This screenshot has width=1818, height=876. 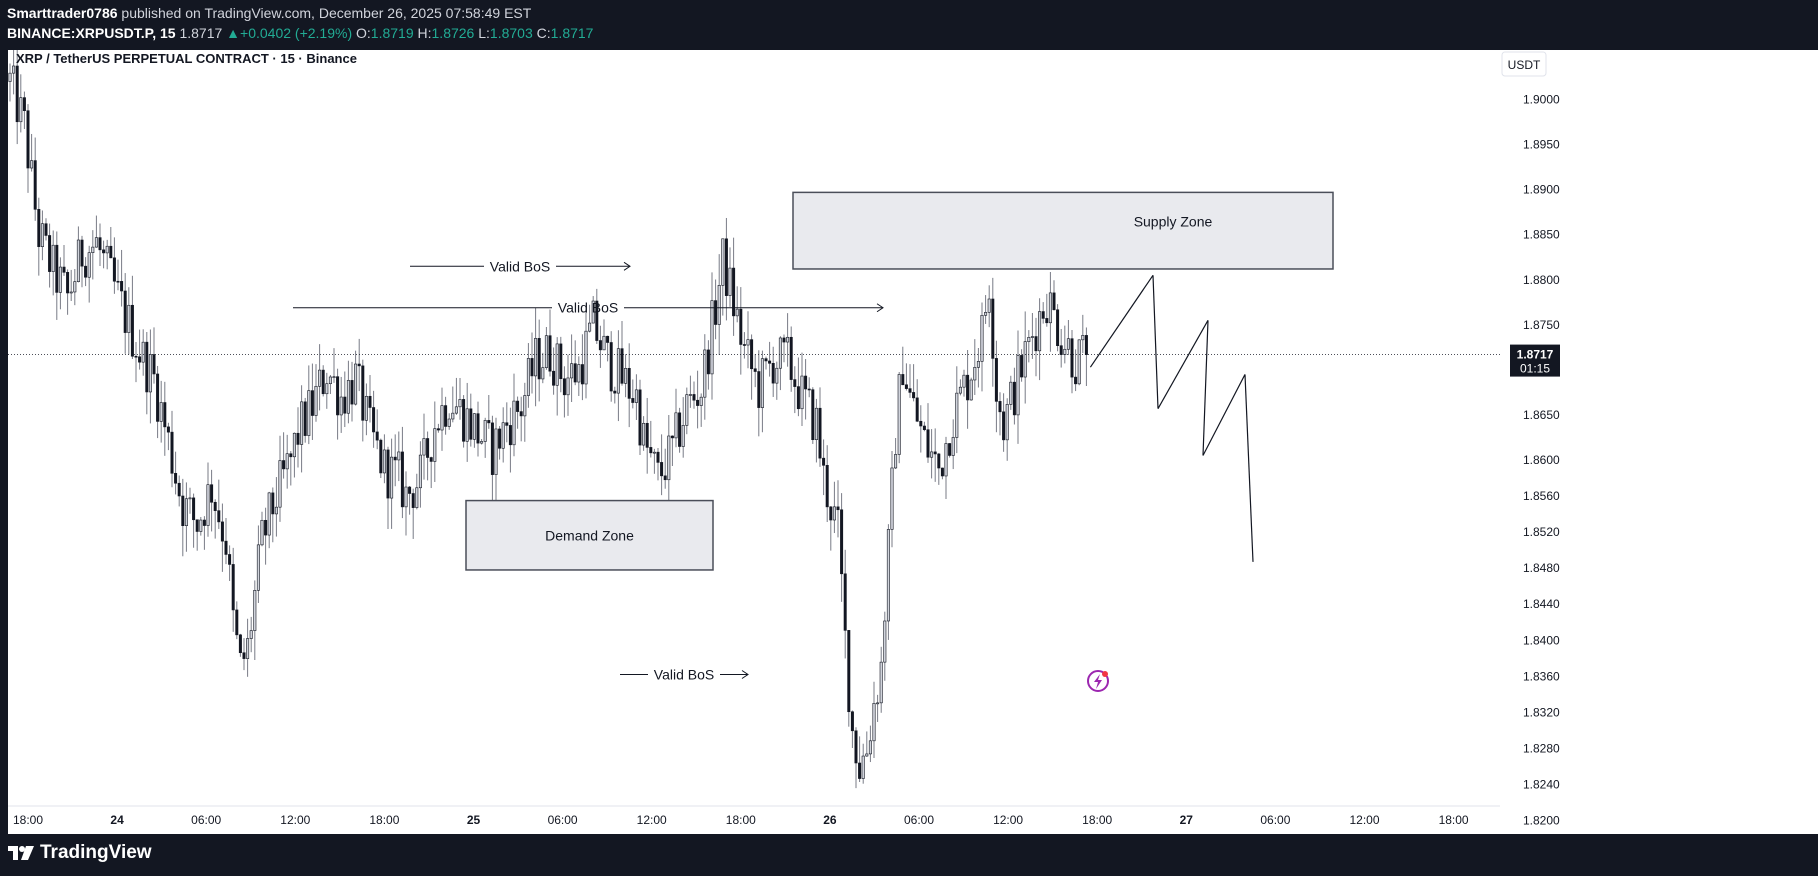 What do you see at coordinates (1541, 280) in the screenshot?
I see `price-tick-label: 1.8800` at bounding box center [1541, 280].